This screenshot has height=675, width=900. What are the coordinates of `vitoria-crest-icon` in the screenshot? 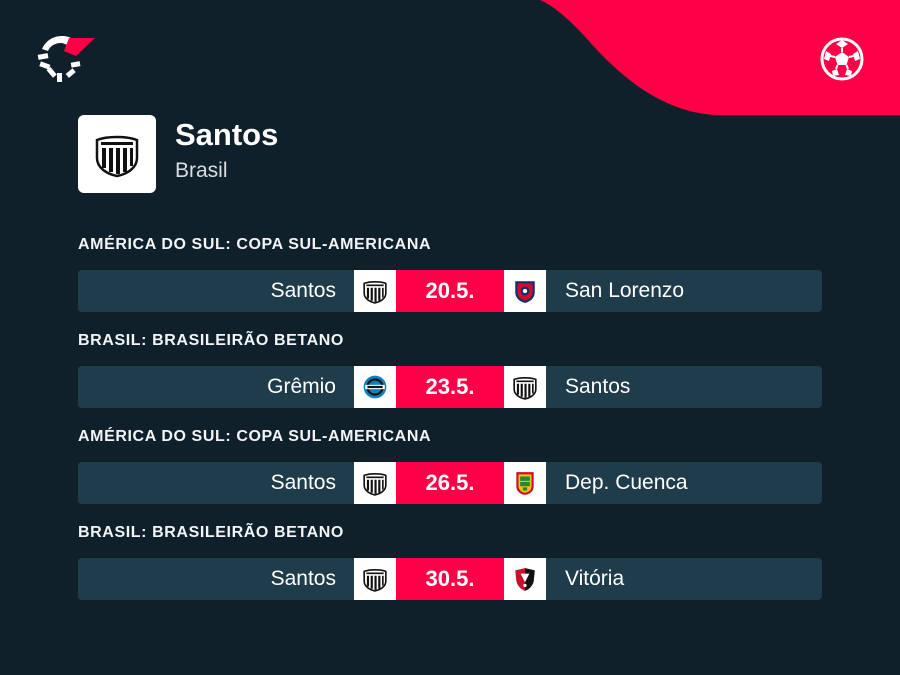 It's located at (525, 579).